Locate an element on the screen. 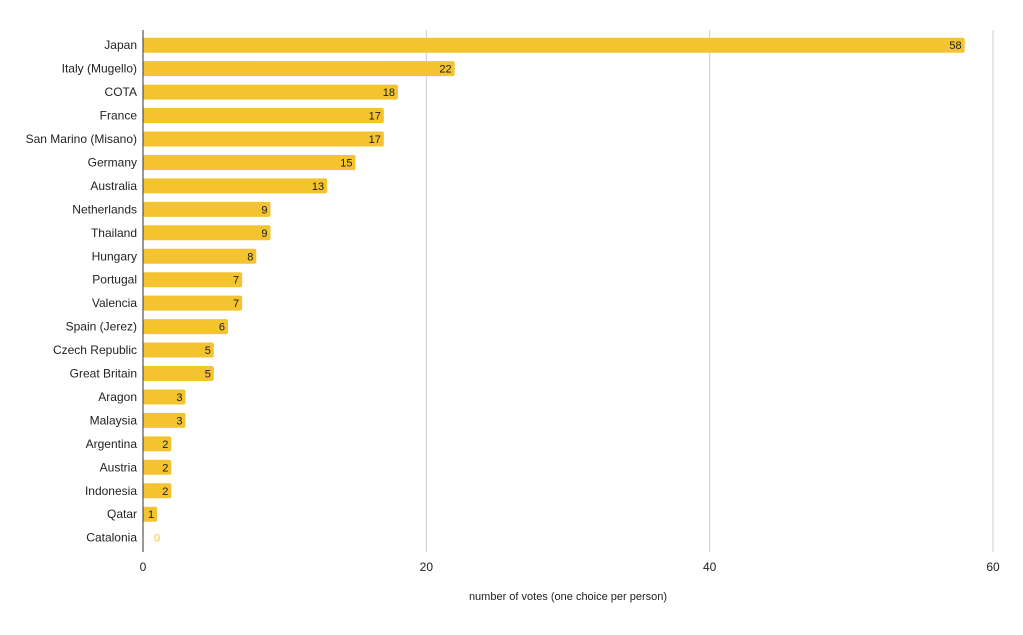  category-label: Catalonia is located at coordinates (111, 538).